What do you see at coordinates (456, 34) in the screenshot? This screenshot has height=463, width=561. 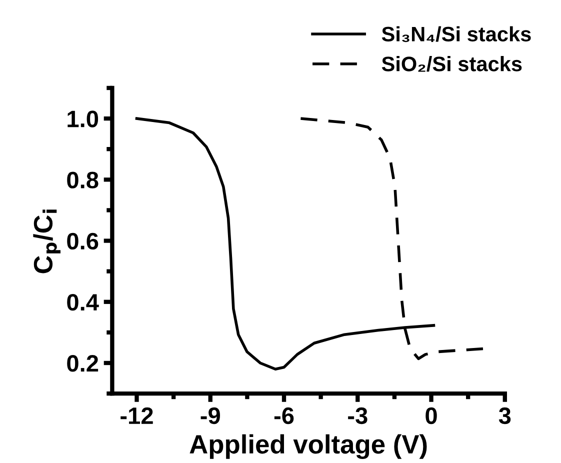 I see `legend-label: Si₃N₄/Si stacks` at bounding box center [456, 34].